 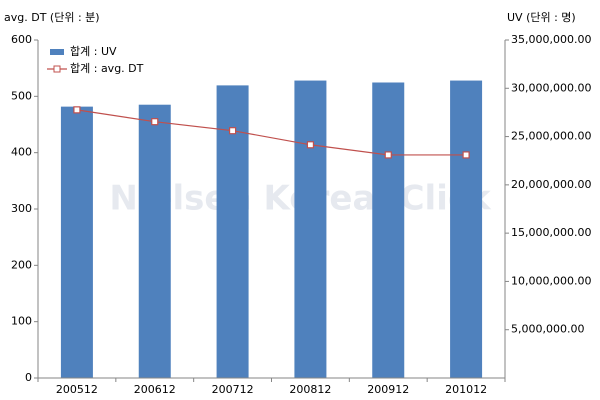 What do you see at coordinates (551, 232) in the screenshot?
I see `y2-tick-label: 15,000,000.00` at bounding box center [551, 232].